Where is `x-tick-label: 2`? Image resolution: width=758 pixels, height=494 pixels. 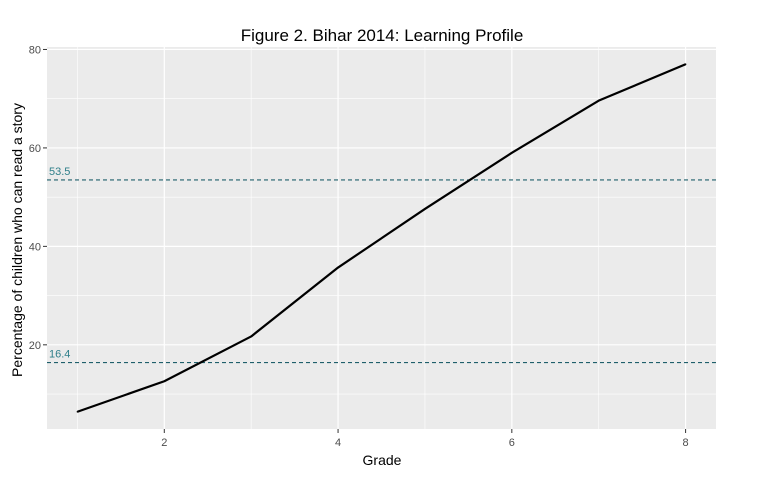 x-tick-label: 2 is located at coordinates (164, 443).